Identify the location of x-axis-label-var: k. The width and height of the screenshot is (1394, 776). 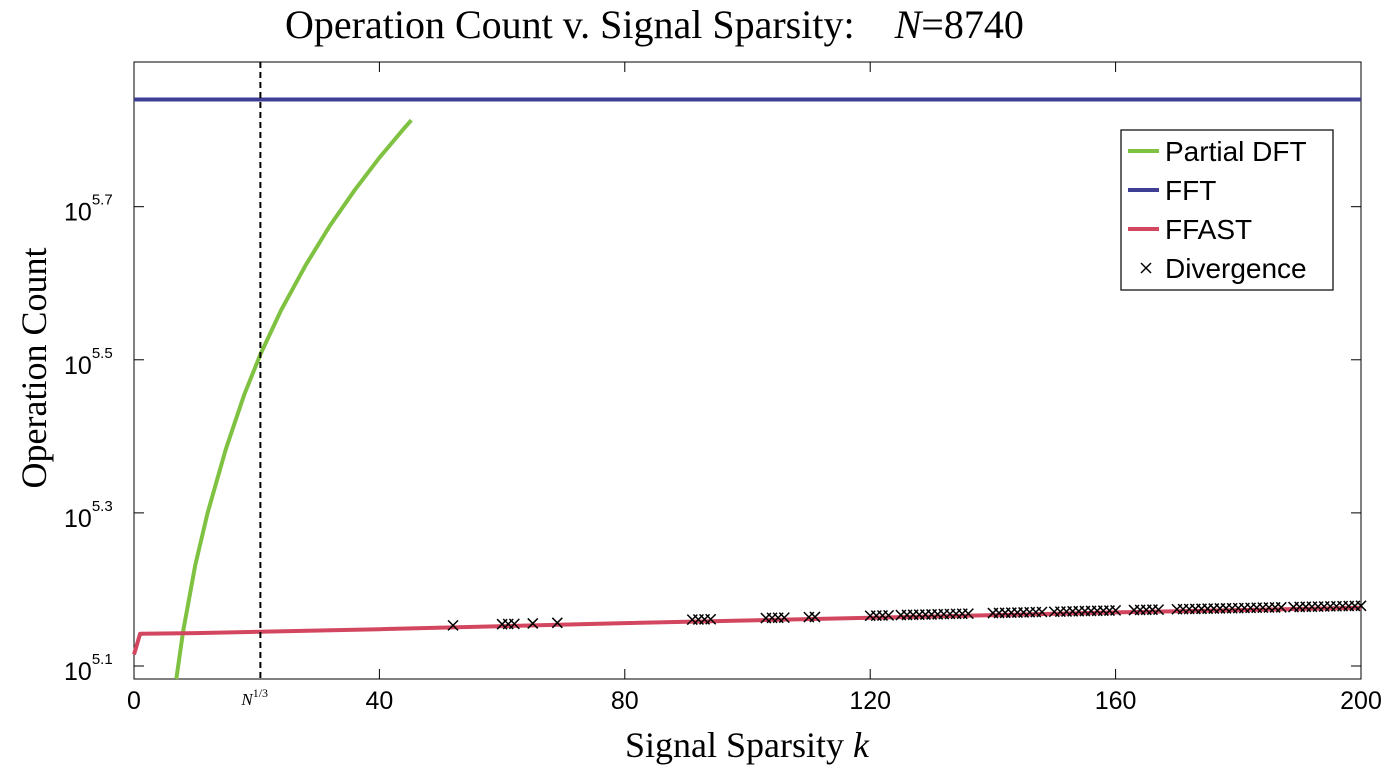
(861, 745).